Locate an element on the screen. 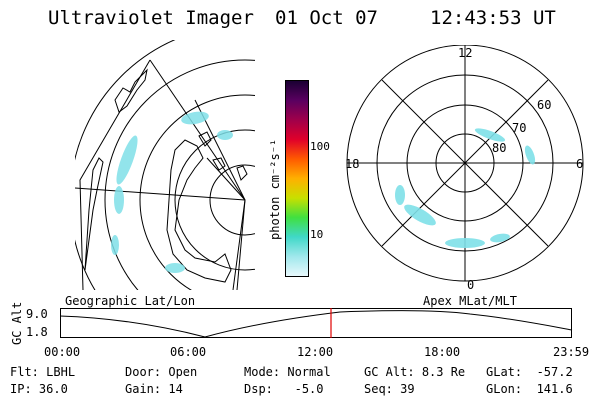 This screenshot has height=400, width=600. colorbar-gradient is located at coordinates (297, 178).